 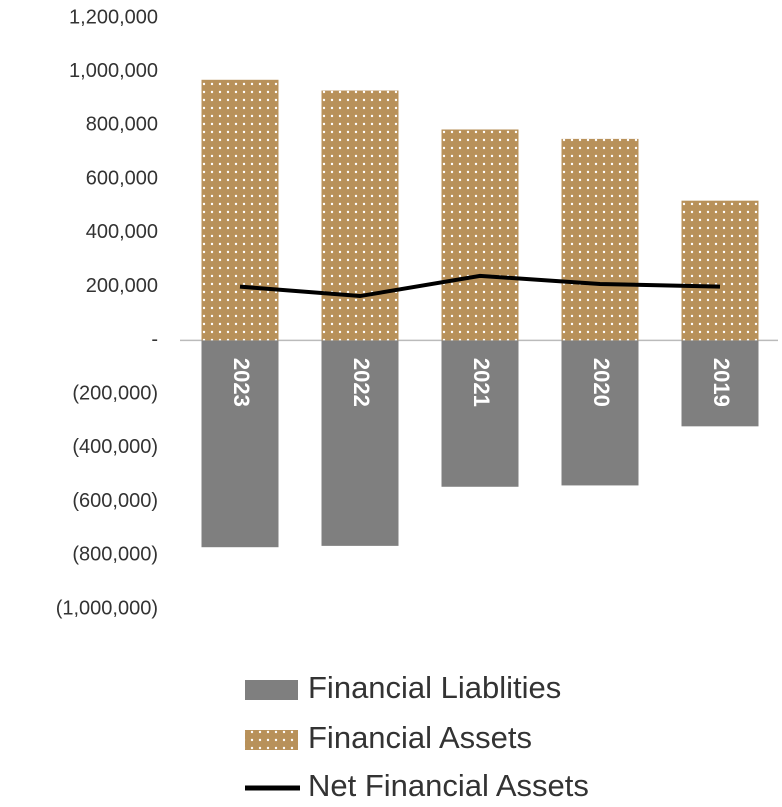 I want to click on legend-label: Financial Assets, so click(x=420, y=737).